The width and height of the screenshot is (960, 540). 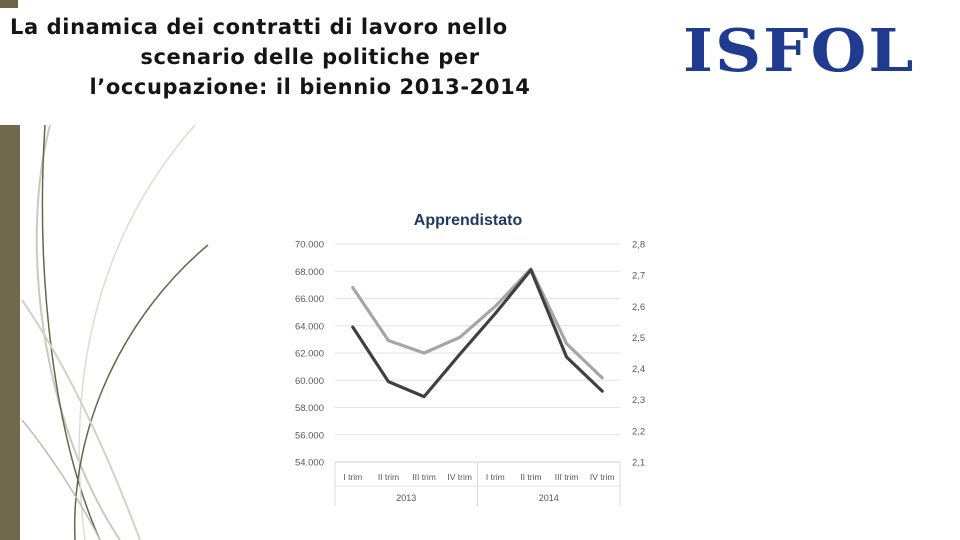 What do you see at coordinates (638, 463) in the screenshot?
I see `right-tick-label: 2,1` at bounding box center [638, 463].